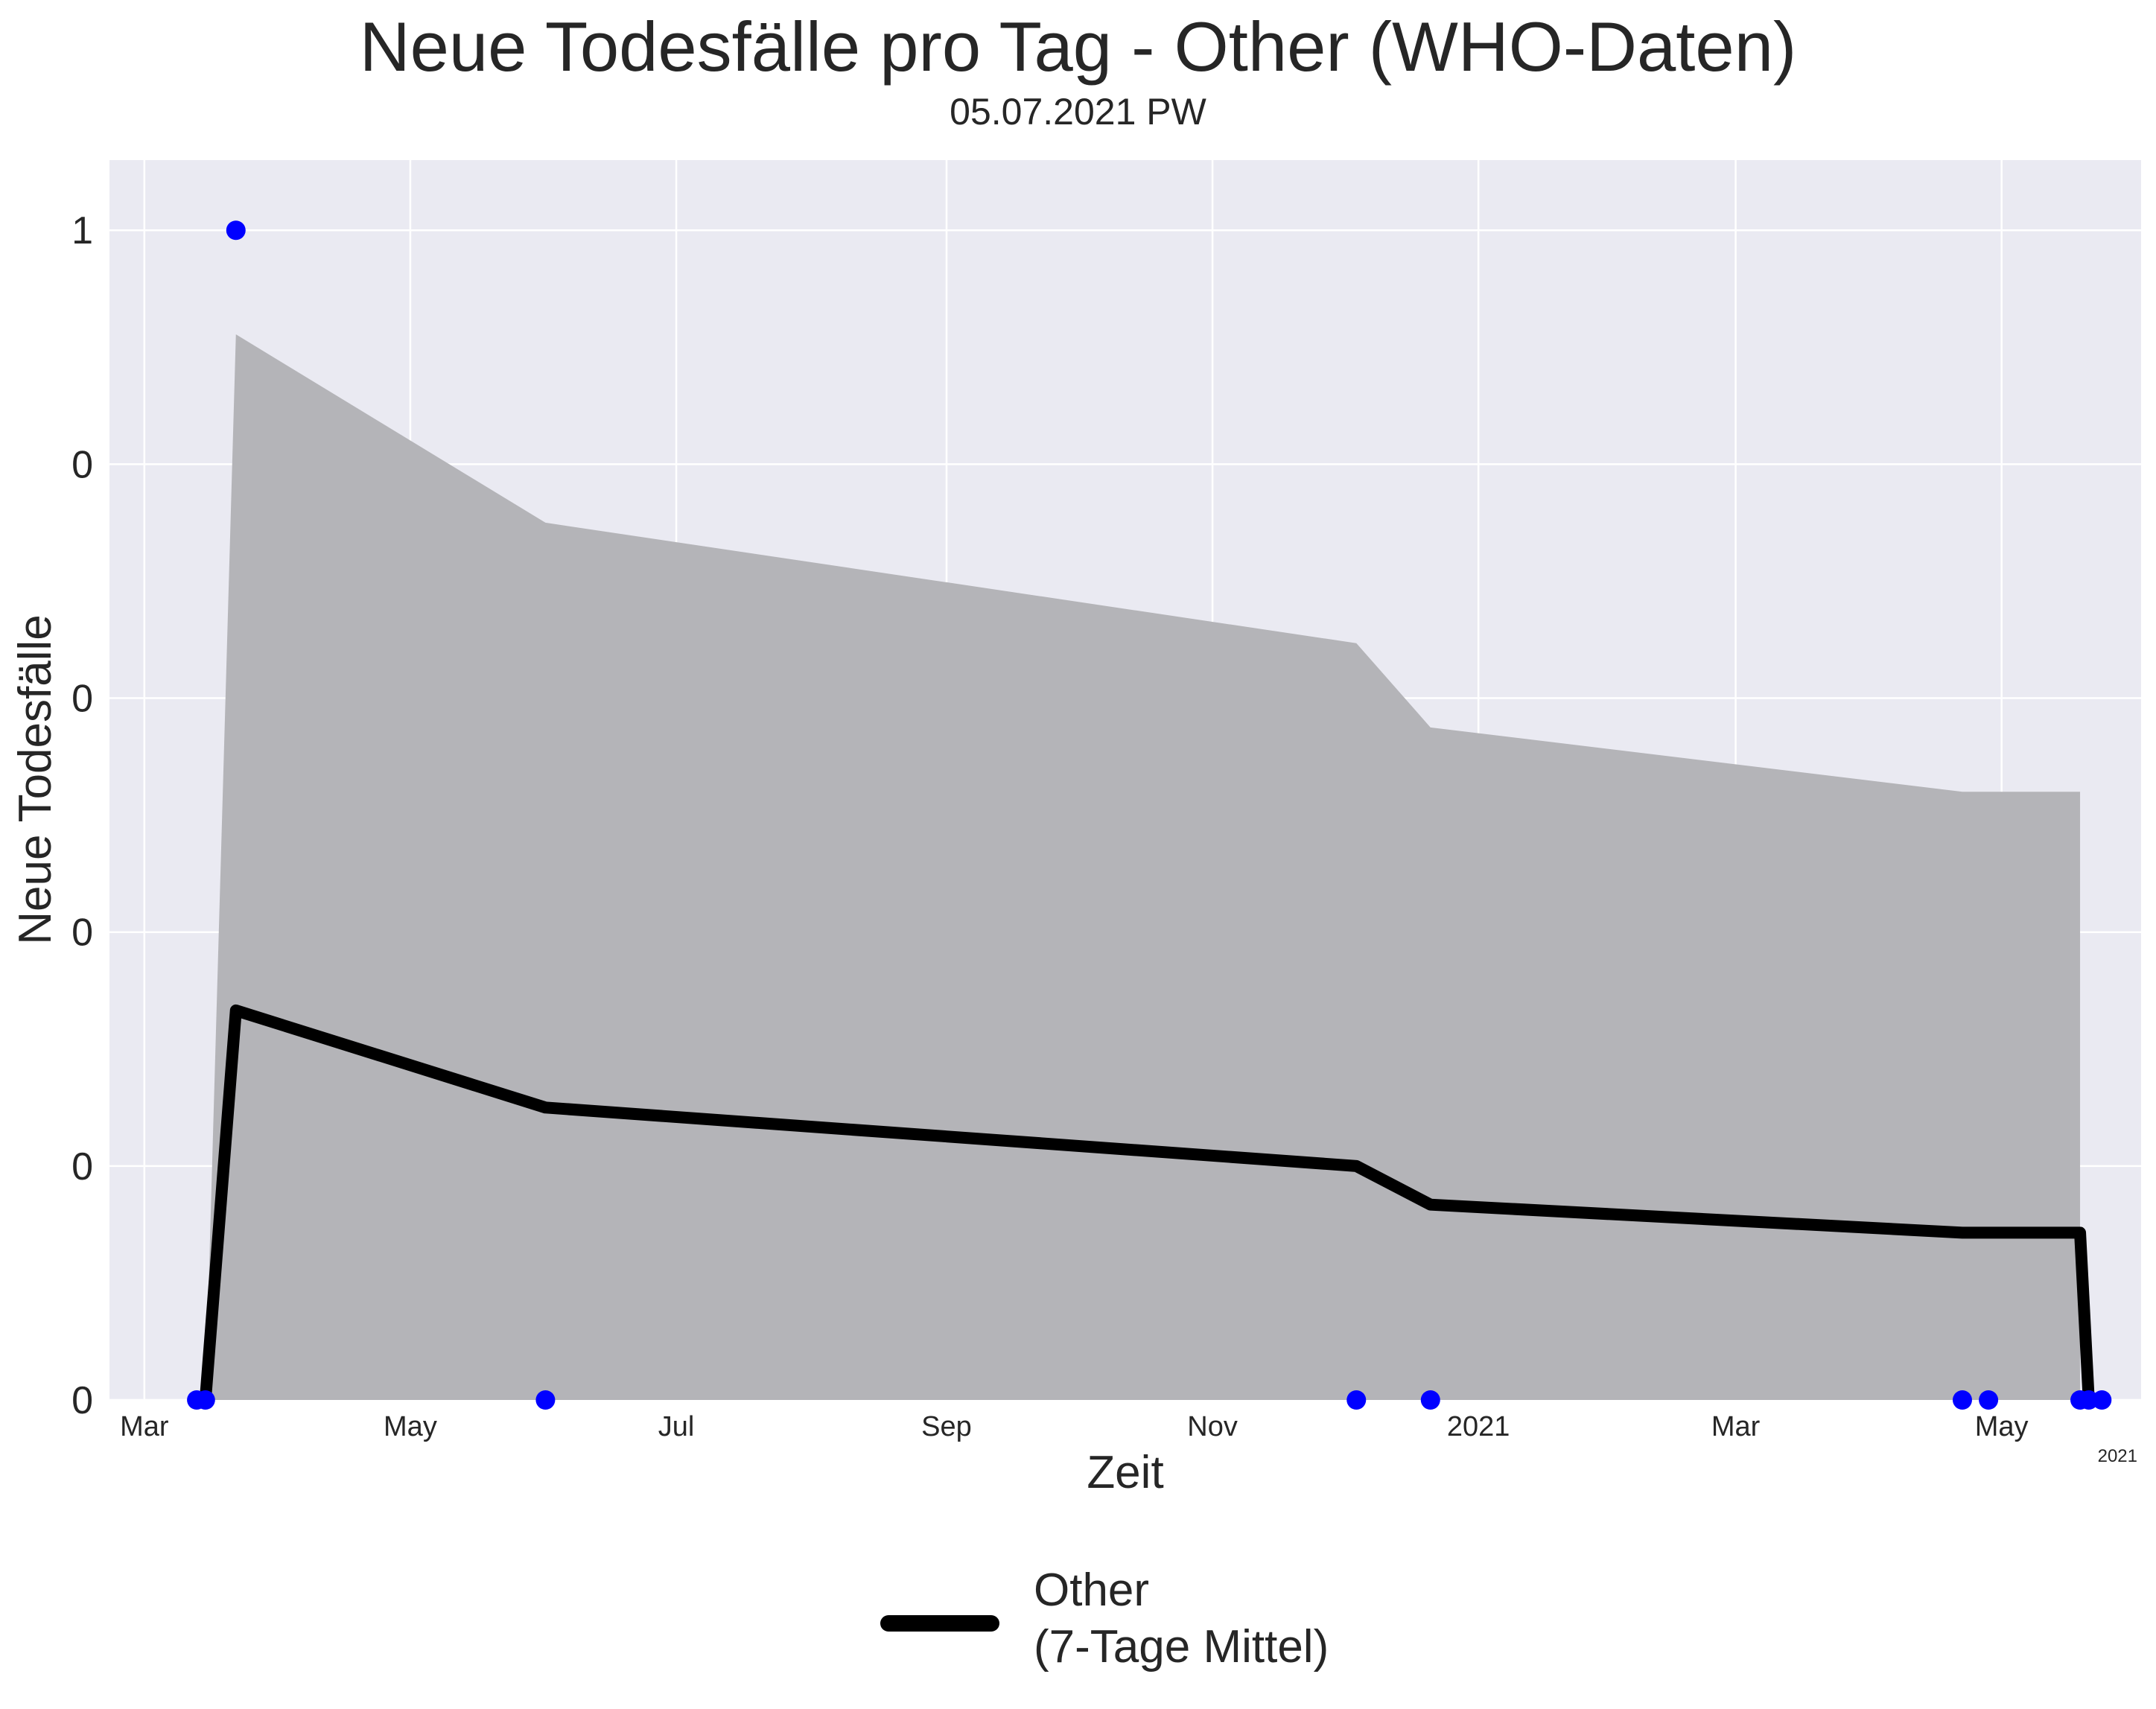 The image size is (2156, 1709). I want to click on x-tick-label: Jul, so click(677, 1426).